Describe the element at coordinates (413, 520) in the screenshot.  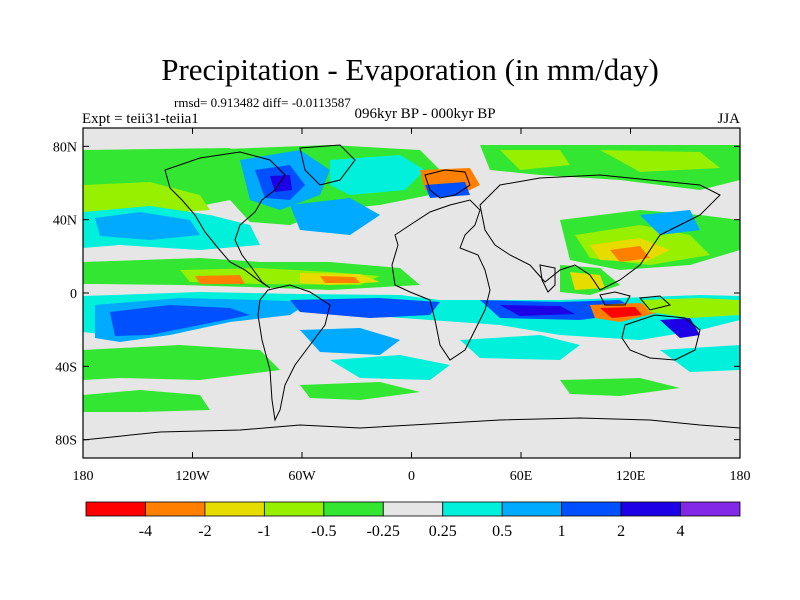
I see `colorbar: -4 -2 -1 -0.5 -0.25 0.25 0.5 1 2 4` at that location.